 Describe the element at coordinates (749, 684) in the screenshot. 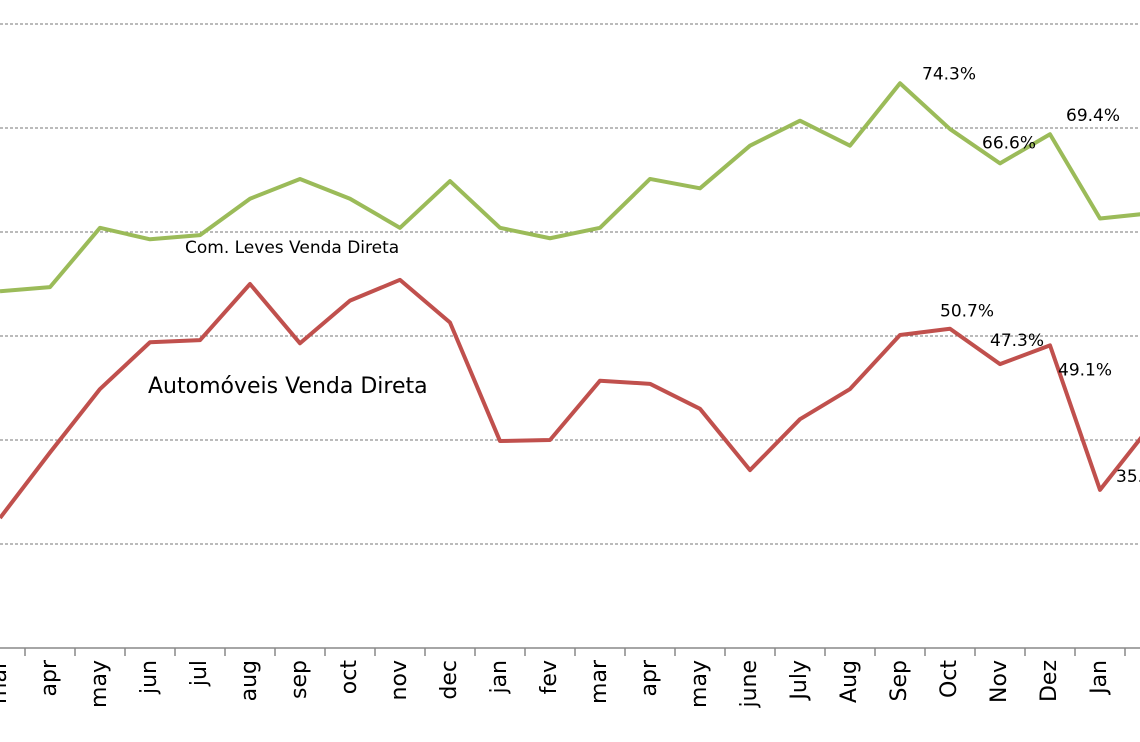

I see `x-tick-label: june` at that location.